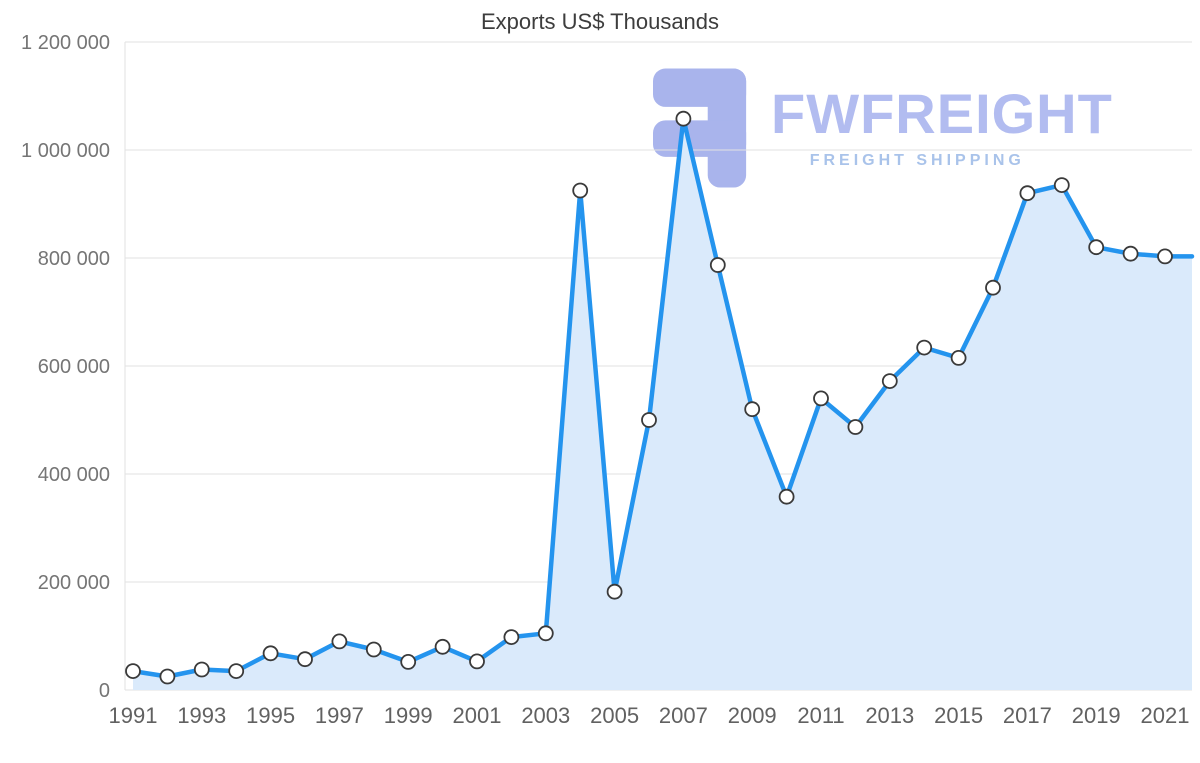  What do you see at coordinates (339, 715) in the screenshot?
I see `x-axis-tick-label: 1997` at bounding box center [339, 715].